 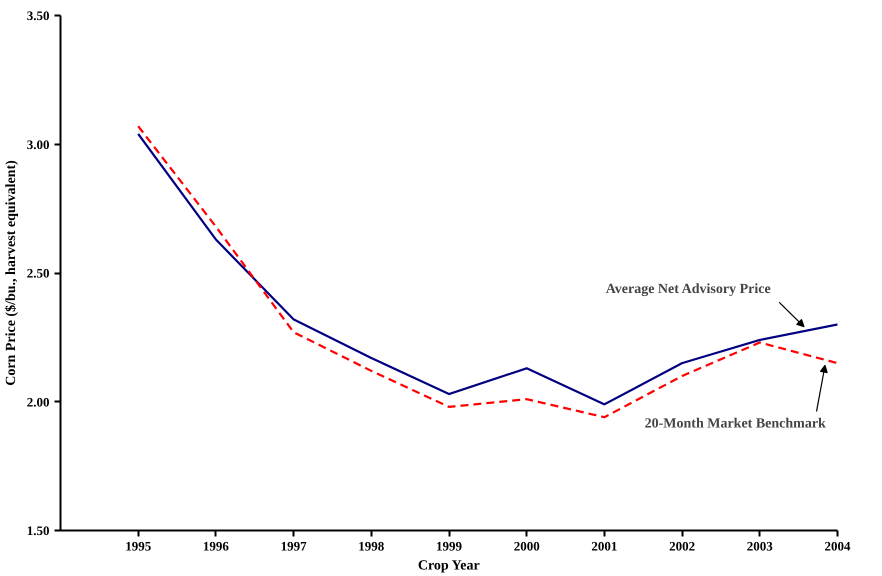 I want to click on y-tick-label: 2.00, so click(x=38, y=402).